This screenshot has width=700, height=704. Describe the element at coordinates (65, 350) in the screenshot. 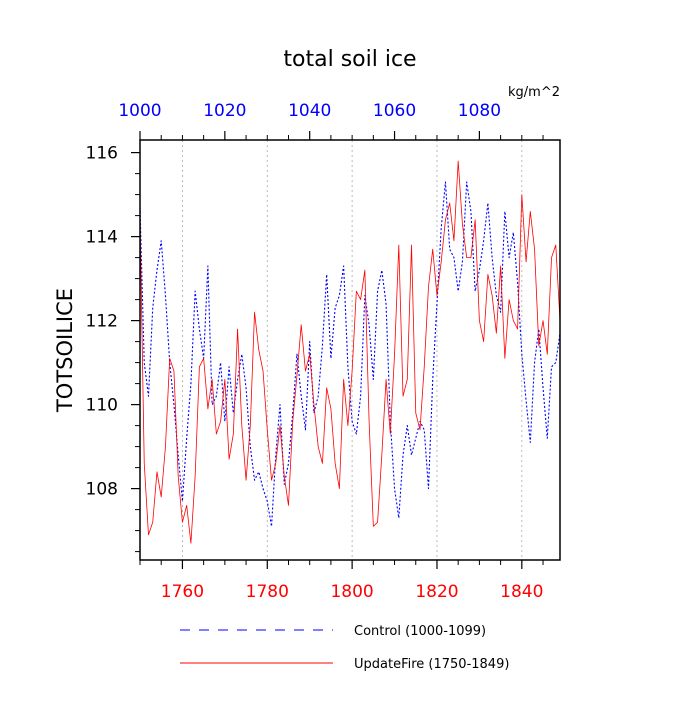

I see `y-axis-label: TOTSOILICE` at that location.